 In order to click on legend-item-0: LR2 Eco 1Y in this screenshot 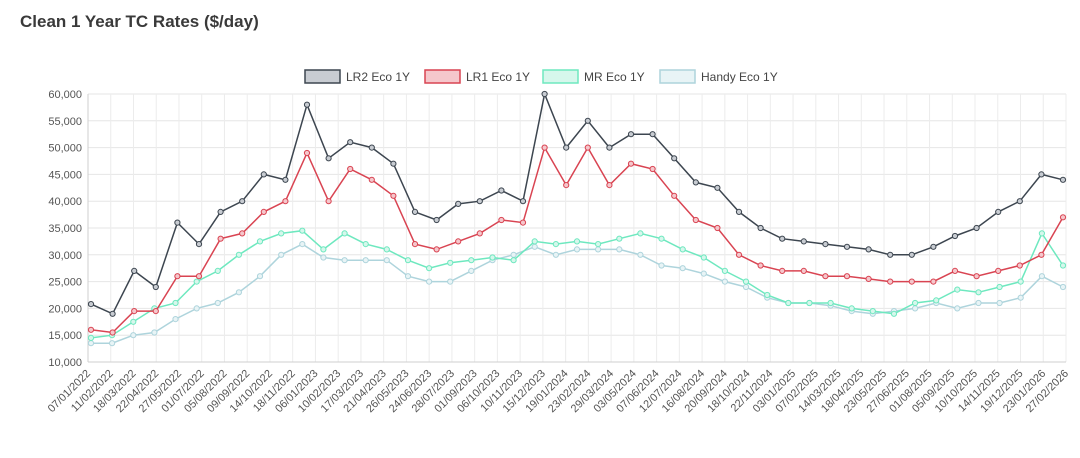, I will do `click(357, 76)`.